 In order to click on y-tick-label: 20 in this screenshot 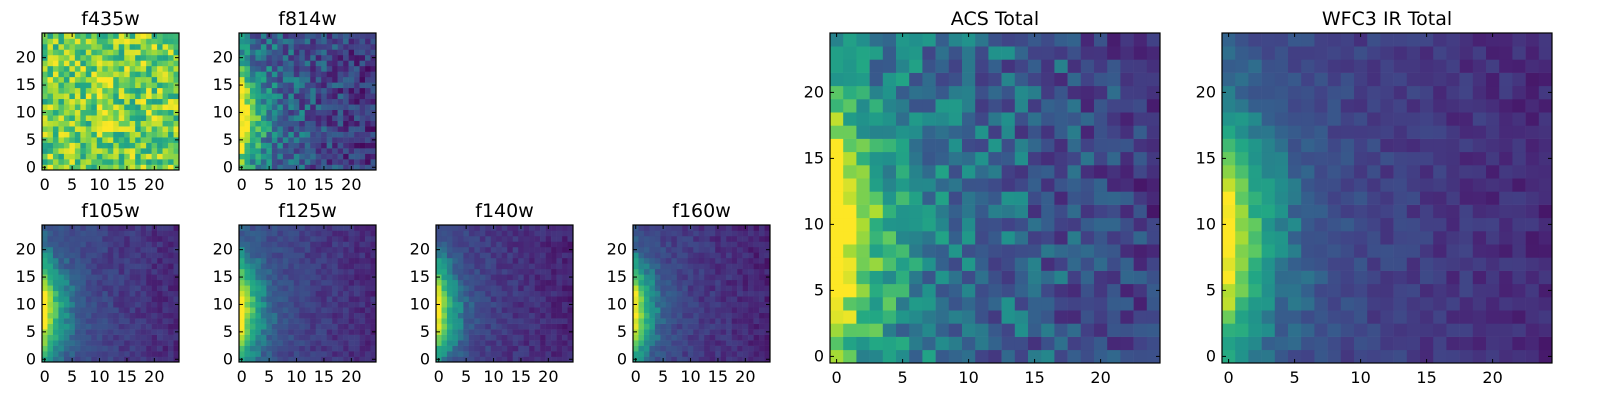, I will do `click(26, 249)`.